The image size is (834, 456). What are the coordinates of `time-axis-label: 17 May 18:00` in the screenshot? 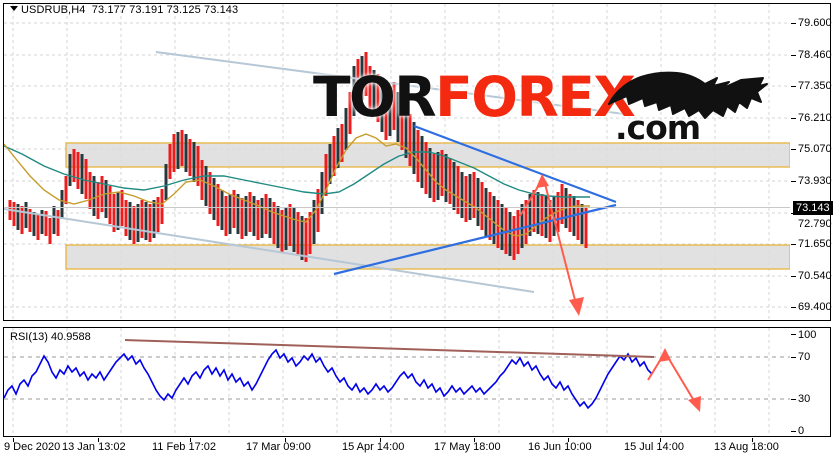 It's located at (467, 447).